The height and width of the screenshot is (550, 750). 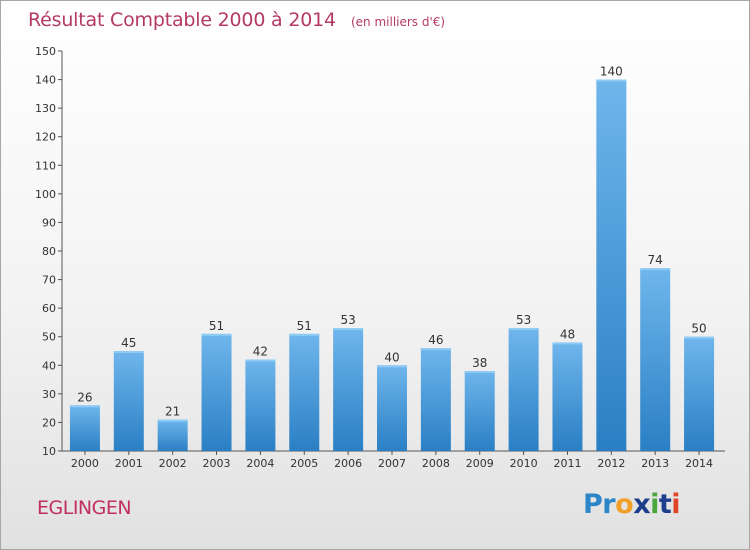 What do you see at coordinates (84, 397) in the screenshot?
I see `data-label-2000: 26` at bounding box center [84, 397].